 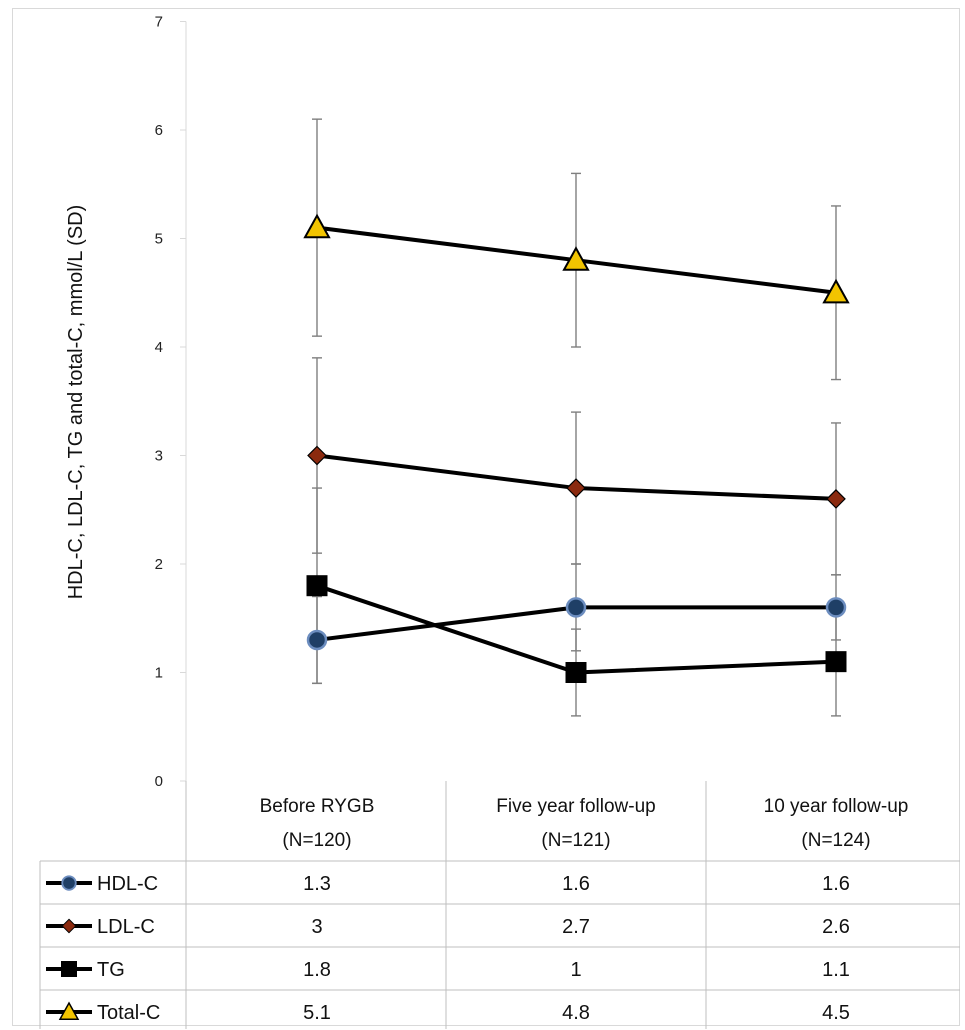 I want to click on table-cell-value: 2.6, so click(x=836, y=927).